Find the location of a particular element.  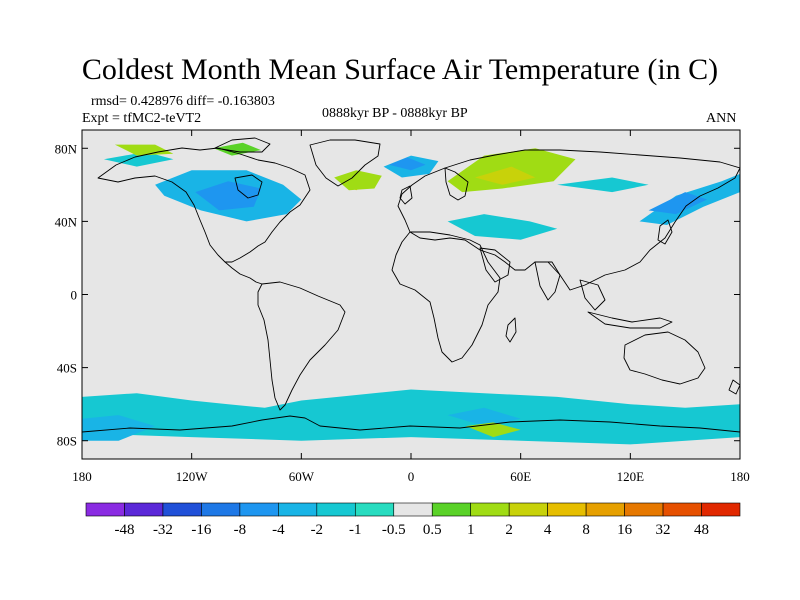

colorbar-label: 0.5 is located at coordinates (432, 530).